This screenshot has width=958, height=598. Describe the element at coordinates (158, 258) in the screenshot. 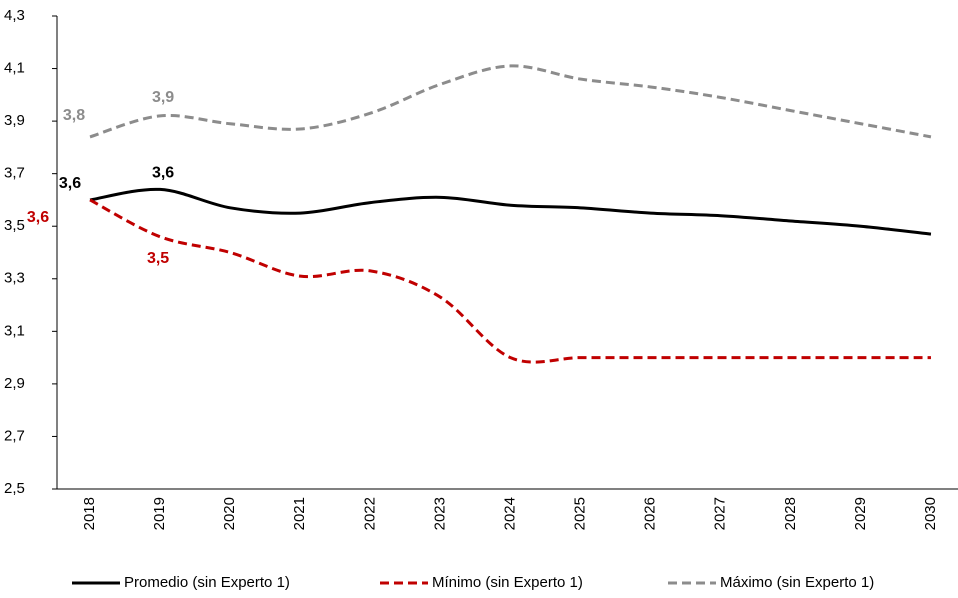

I see `data-label: 3,5` at that location.